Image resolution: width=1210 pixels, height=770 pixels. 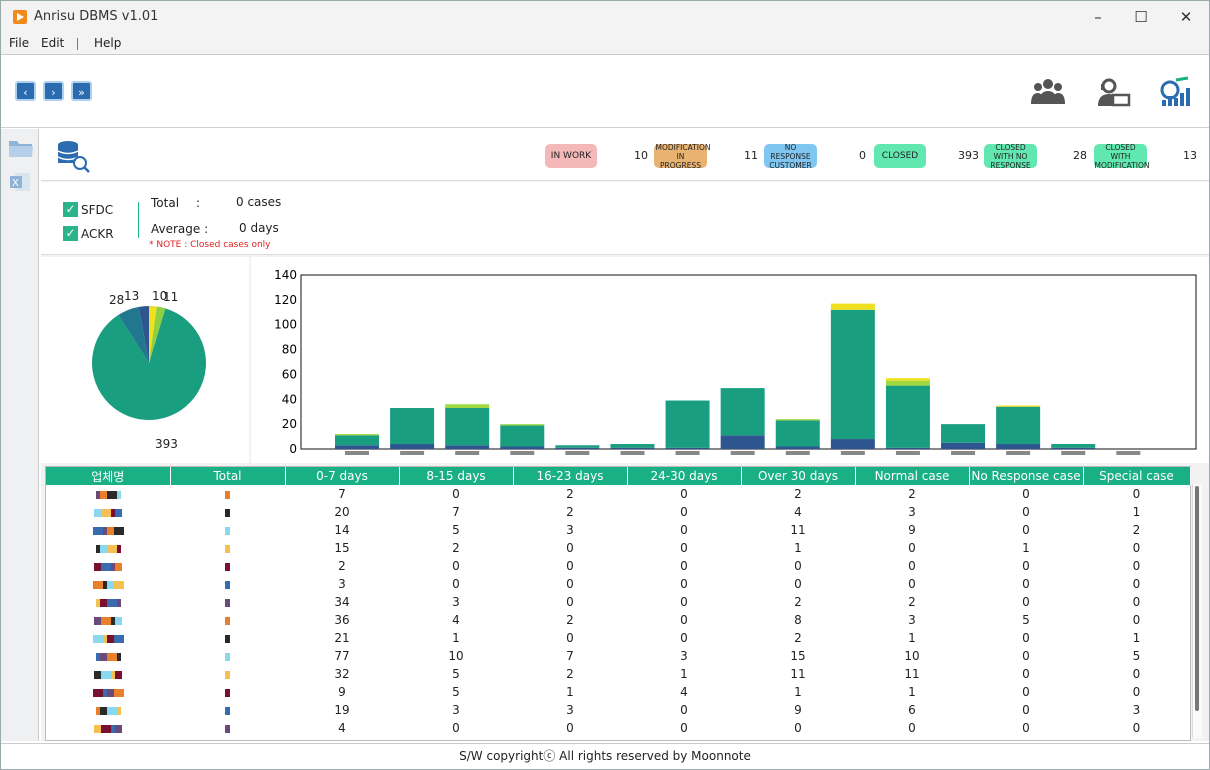 I want to click on column-header: 16-23 days, so click(x=570, y=476).